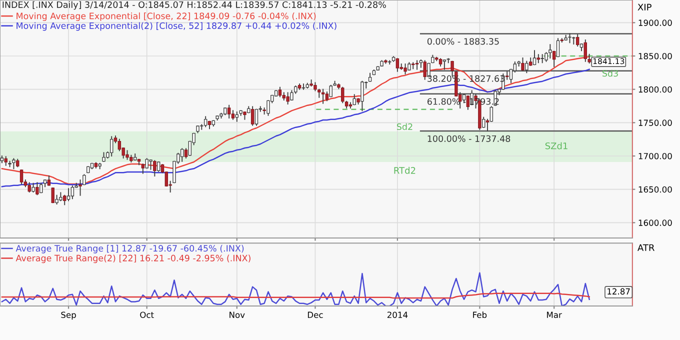  What do you see at coordinates (405, 170) in the screenshot?
I see `annotation: RTd2` at bounding box center [405, 170].